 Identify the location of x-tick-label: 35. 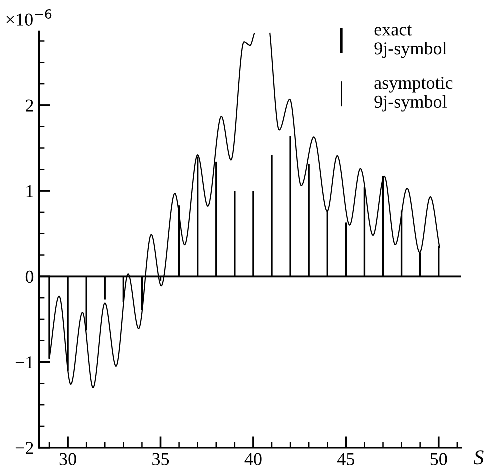
(161, 459).